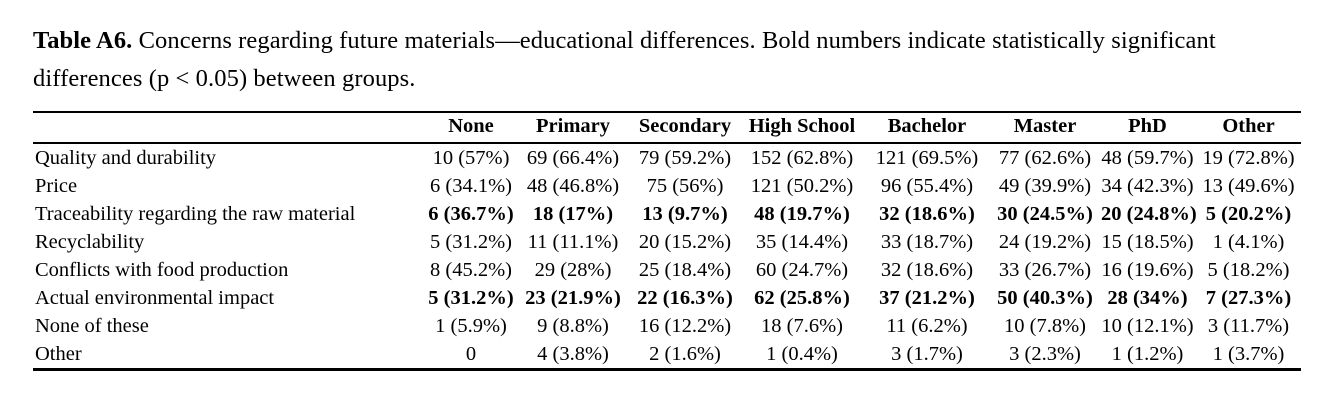 Image resolution: width=1333 pixels, height=415 pixels. I want to click on table-cell: 33 (26.7%), so click(1045, 269).